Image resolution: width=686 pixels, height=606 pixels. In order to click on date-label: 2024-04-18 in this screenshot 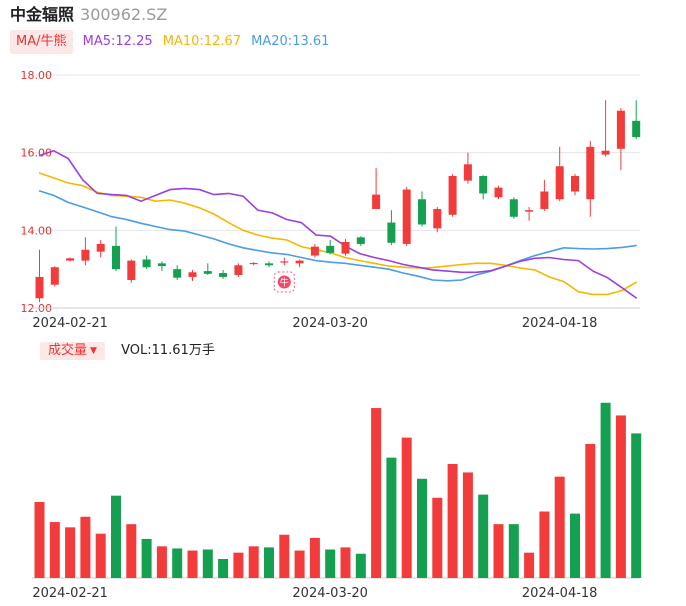, I will do `click(560, 323)`.